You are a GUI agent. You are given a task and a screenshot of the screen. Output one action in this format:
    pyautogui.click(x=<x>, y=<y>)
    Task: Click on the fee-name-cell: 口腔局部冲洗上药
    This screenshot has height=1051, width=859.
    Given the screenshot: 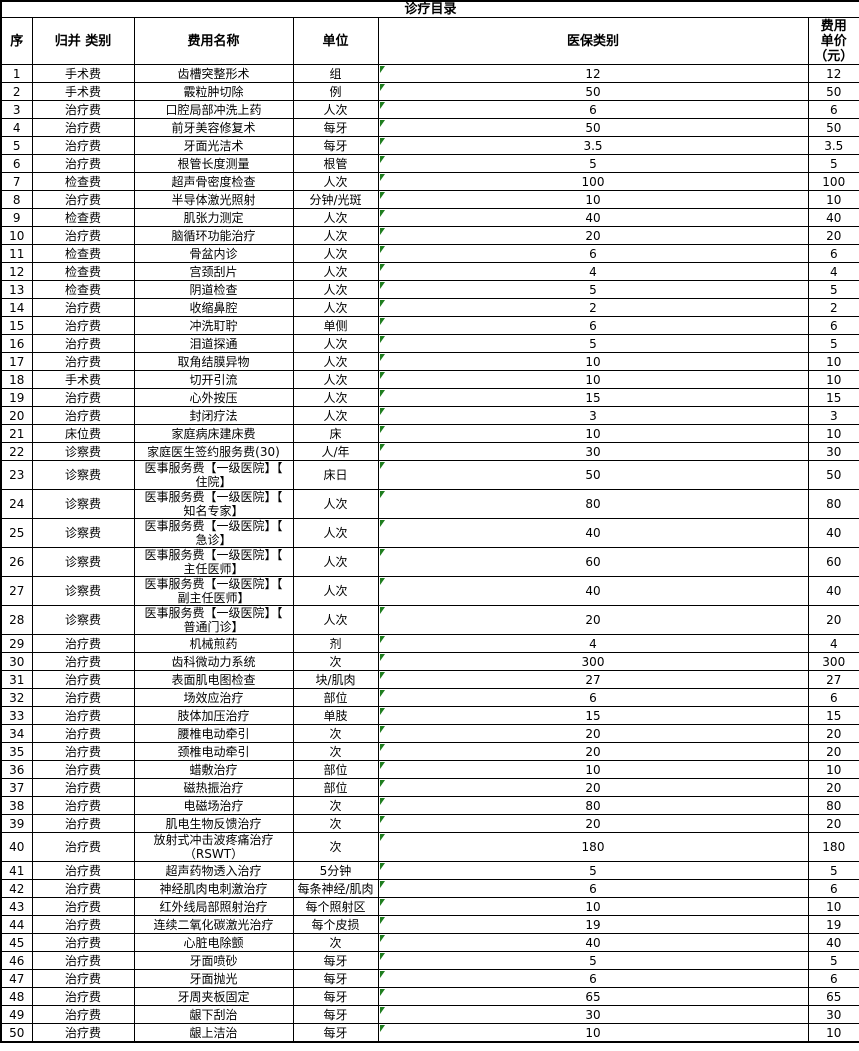 What is the action you would take?
    pyautogui.click(x=213, y=109)
    